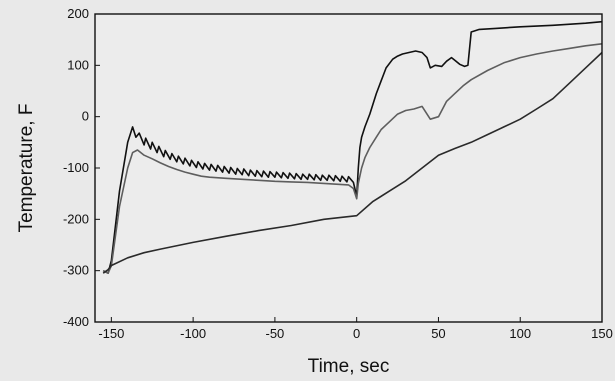 The image size is (615, 381). What do you see at coordinates (78, 13) in the screenshot?
I see `y-tick-label: 200` at bounding box center [78, 13].